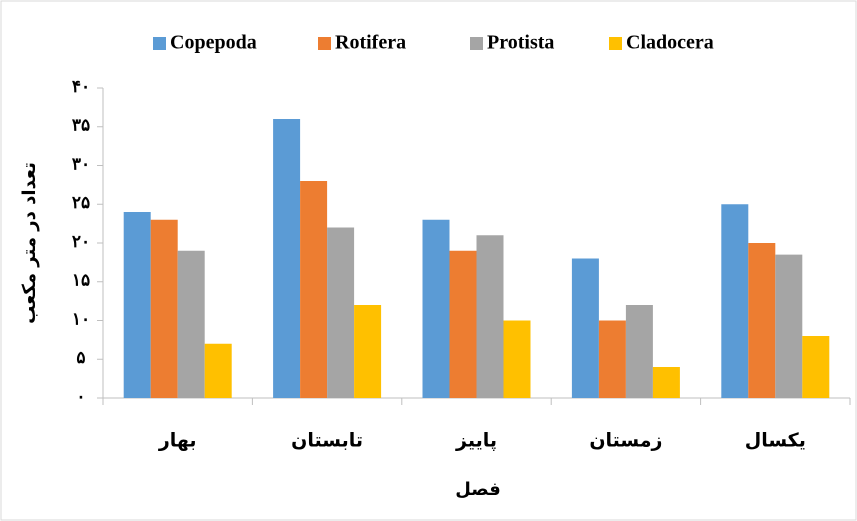 The height and width of the screenshot is (521, 857). I want to click on x-tick-label: پاییز, so click(476, 441).